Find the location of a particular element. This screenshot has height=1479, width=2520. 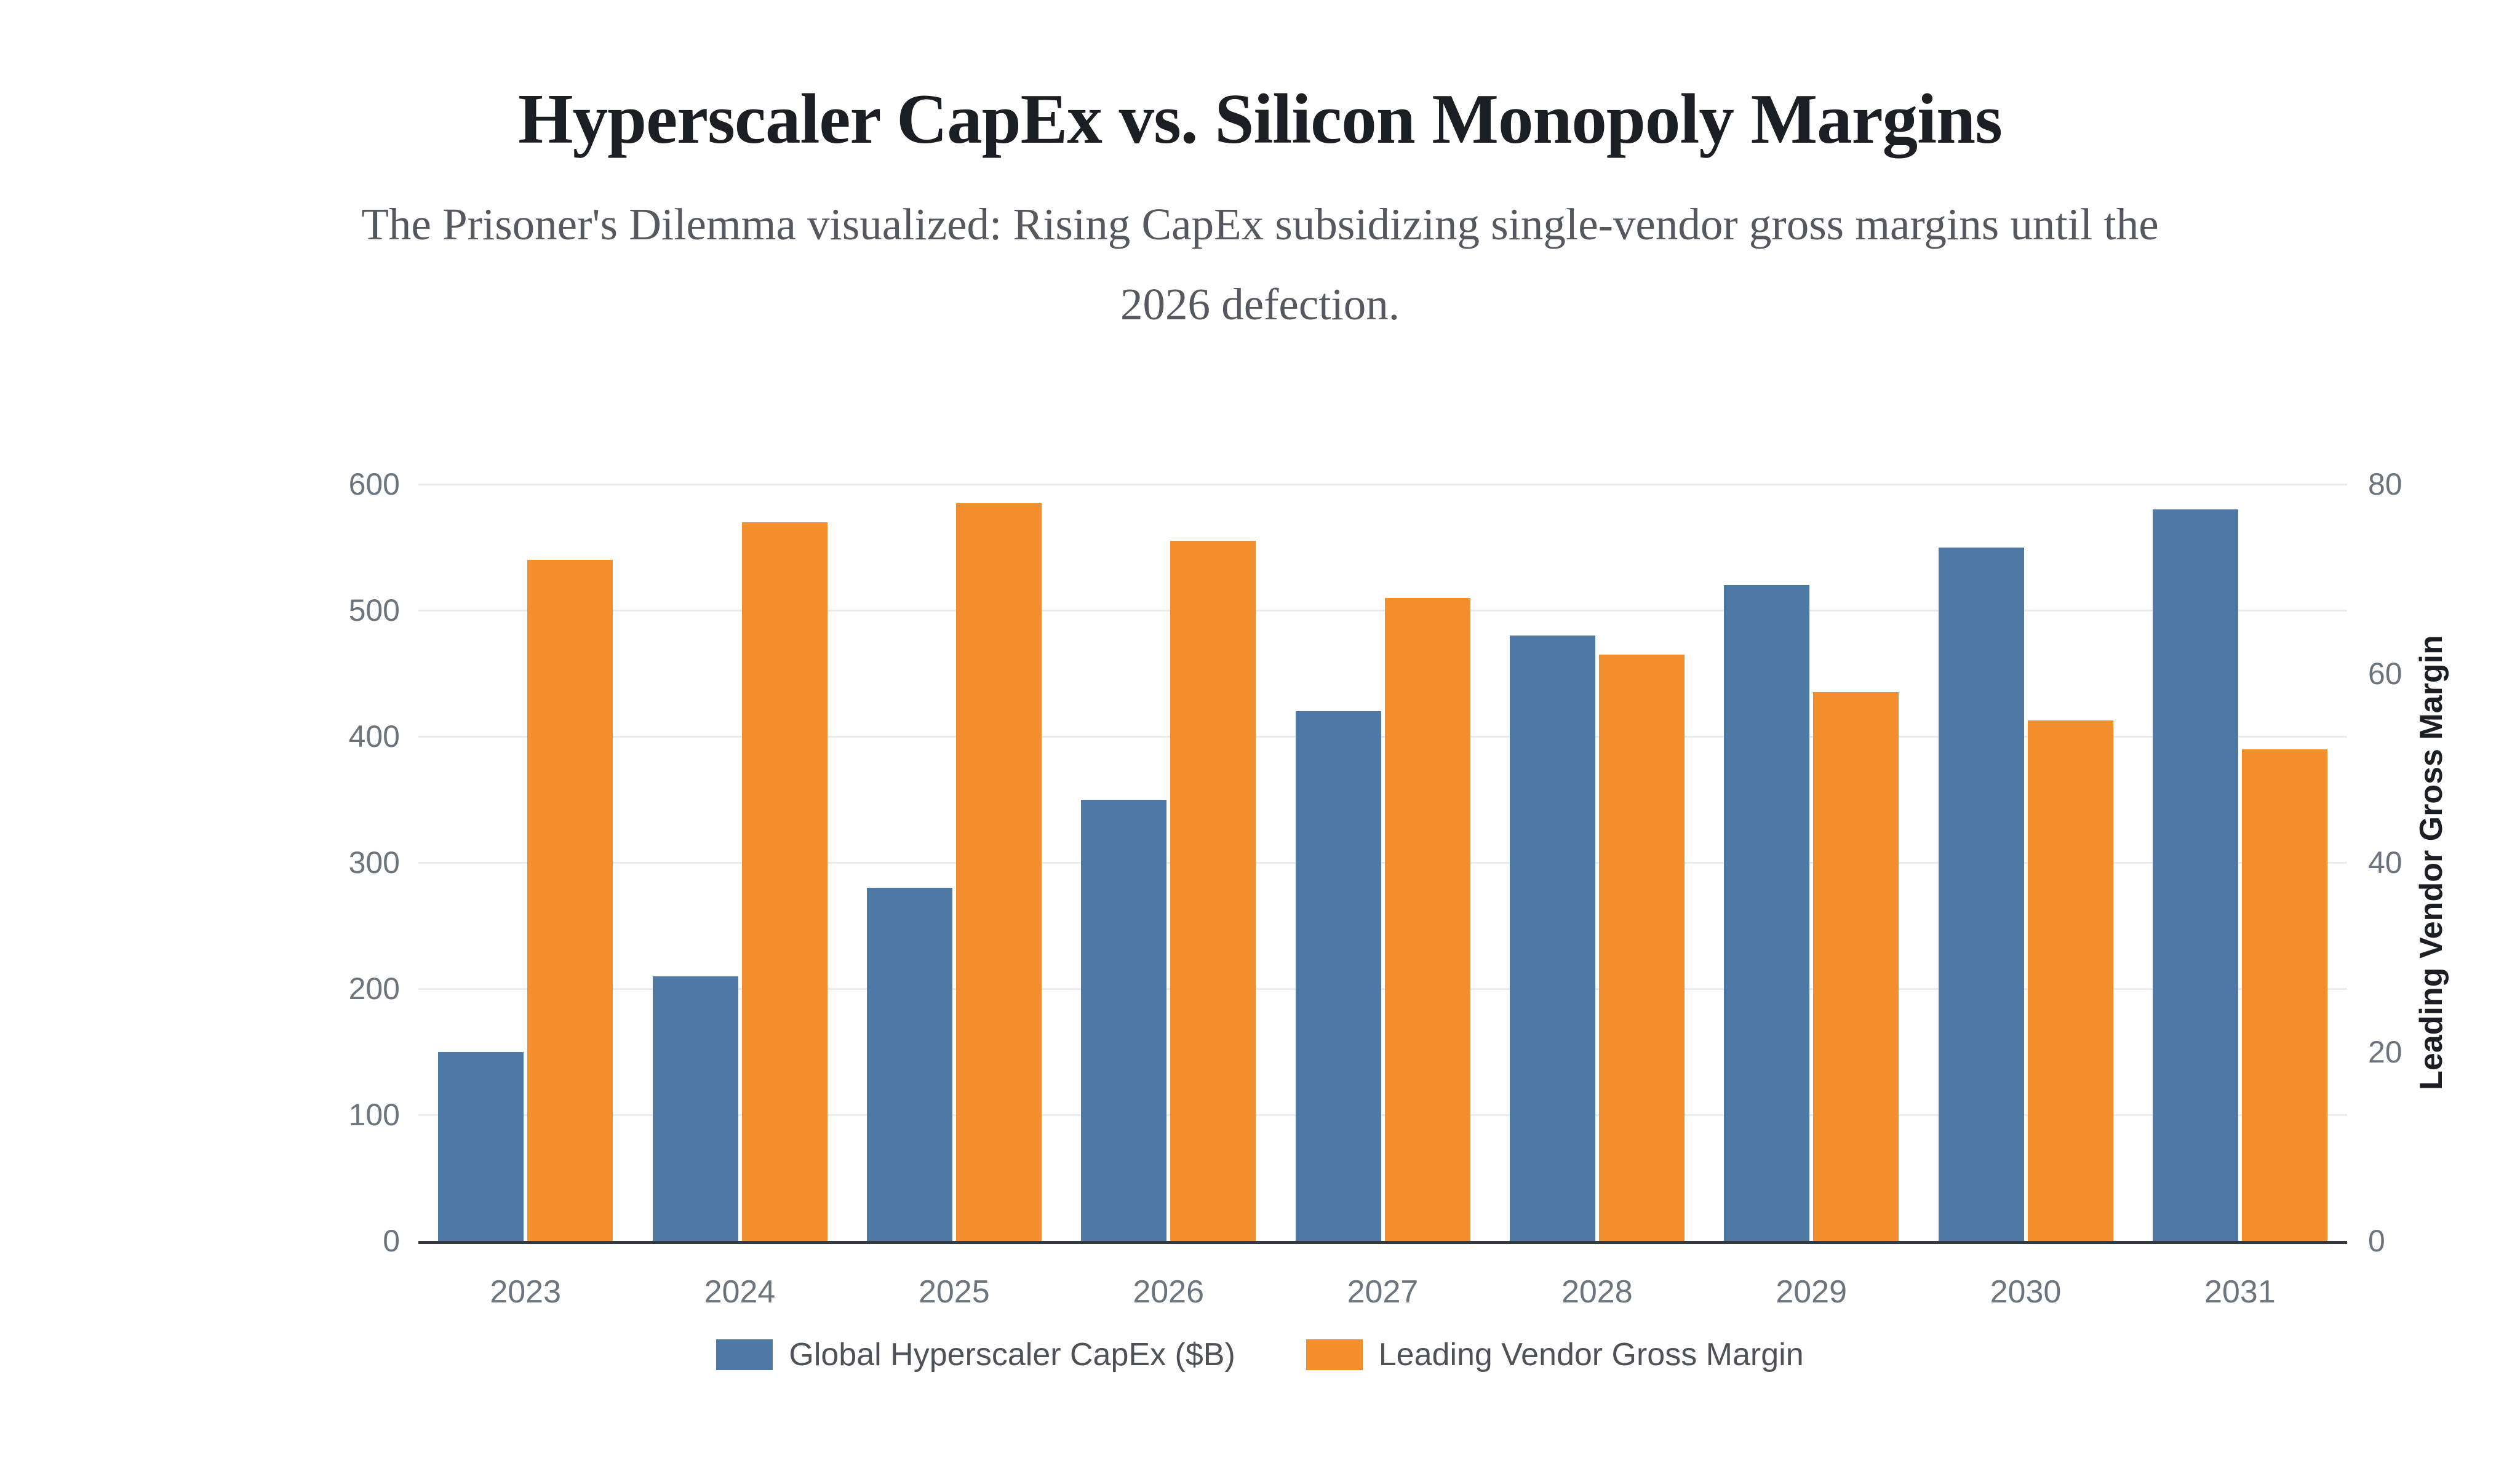

x-tick-2030: 2030 is located at coordinates (2026, 1292).